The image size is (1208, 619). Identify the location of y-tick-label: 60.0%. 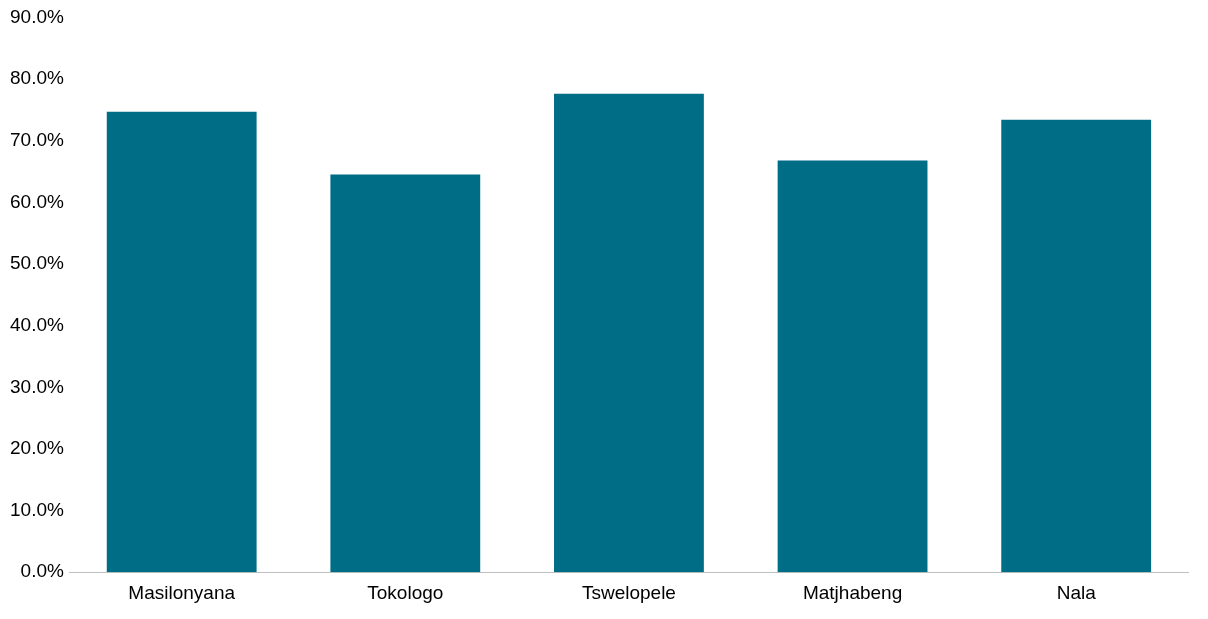
(37, 201).